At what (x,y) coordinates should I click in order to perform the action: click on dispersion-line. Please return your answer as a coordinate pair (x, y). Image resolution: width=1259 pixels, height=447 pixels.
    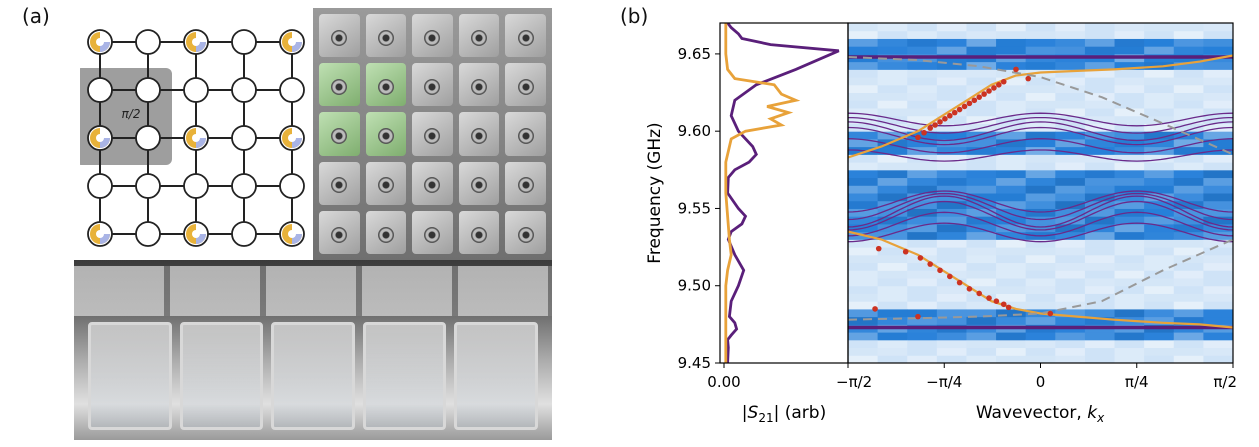
    Looking at the image, I should click on (1040, 106).